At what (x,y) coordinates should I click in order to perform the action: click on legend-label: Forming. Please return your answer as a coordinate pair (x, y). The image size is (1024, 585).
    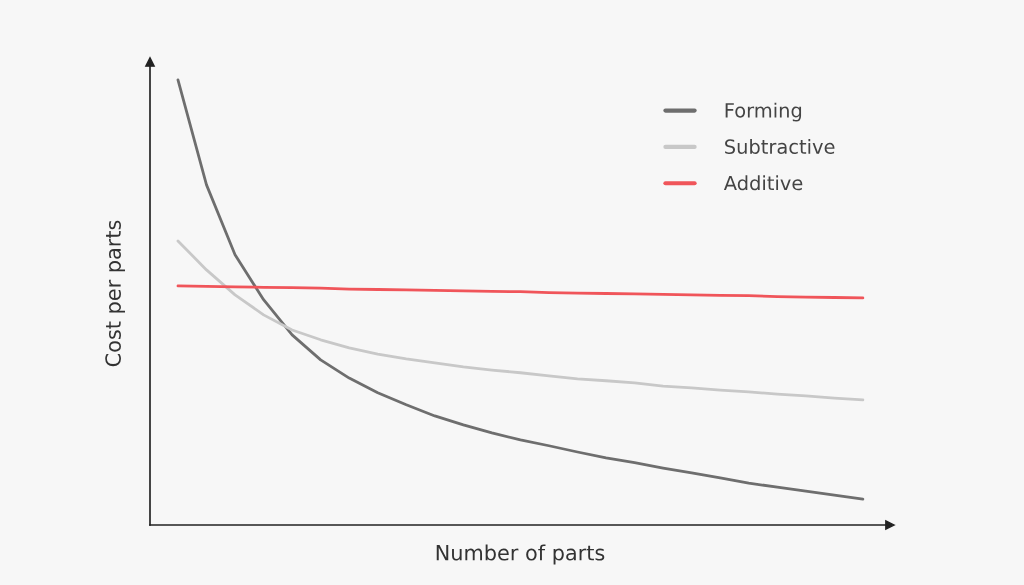
    Looking at the image, I should click on (763, 112).